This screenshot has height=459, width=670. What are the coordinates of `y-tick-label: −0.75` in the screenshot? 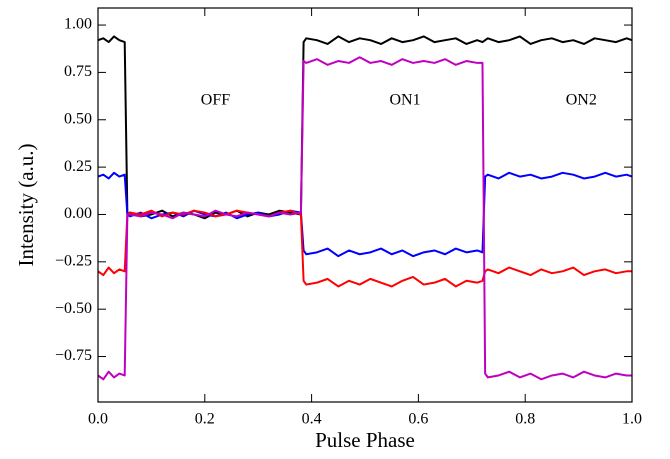 It's located at (73, 355).